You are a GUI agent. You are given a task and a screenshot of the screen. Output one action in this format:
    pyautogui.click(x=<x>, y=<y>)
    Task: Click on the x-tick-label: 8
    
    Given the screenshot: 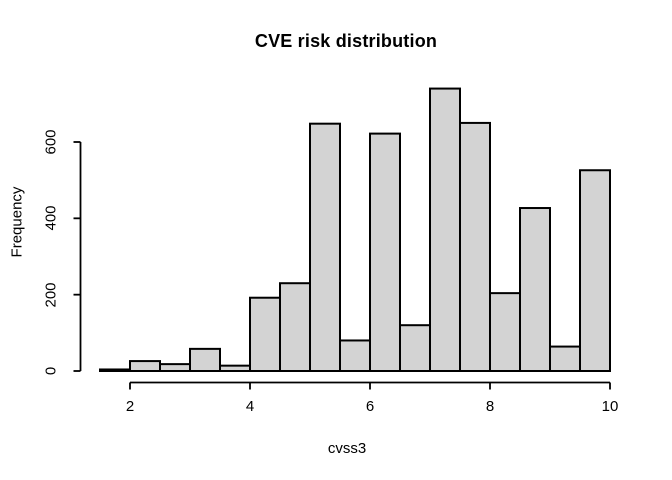 What is the action you would take?
    pyautogui.click(x=490, y=406)
    